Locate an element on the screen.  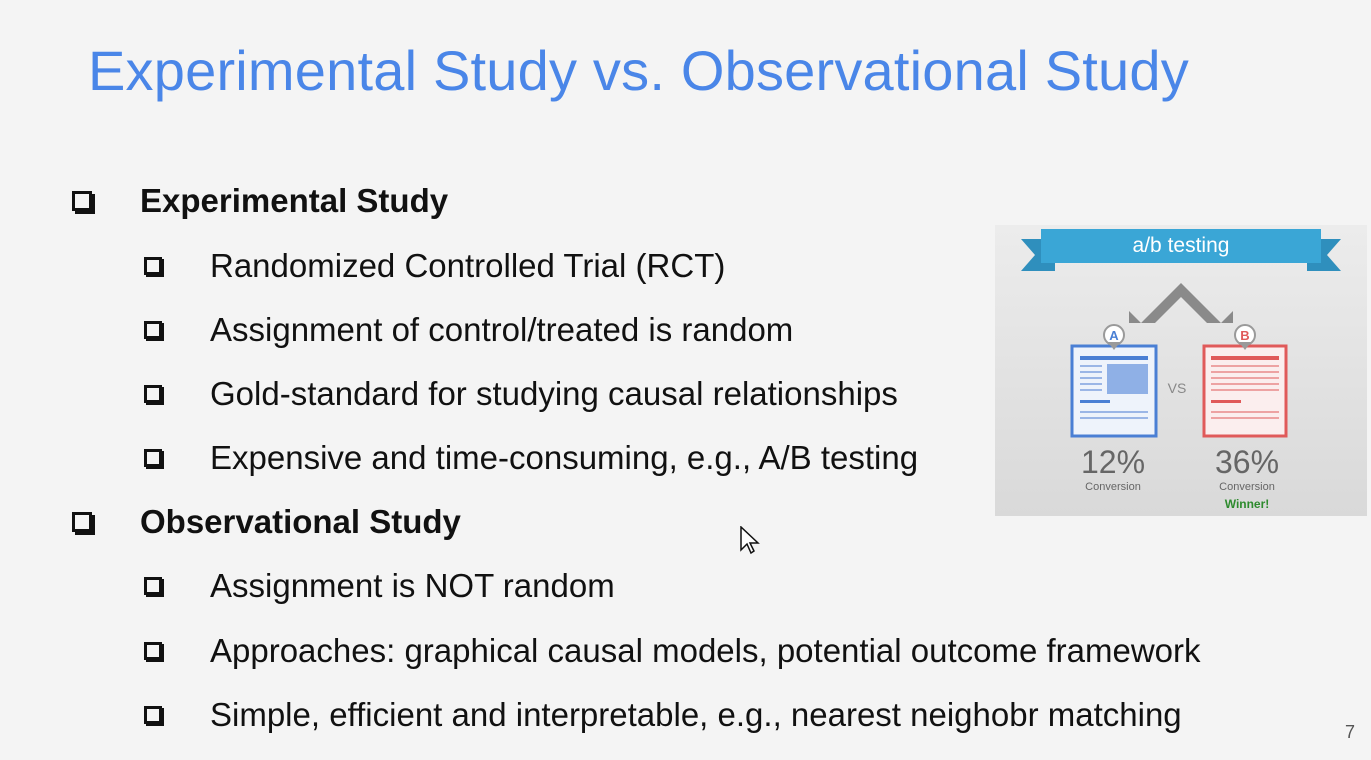
variant-a-label: Conversion is located at coordinates (1113, 487).